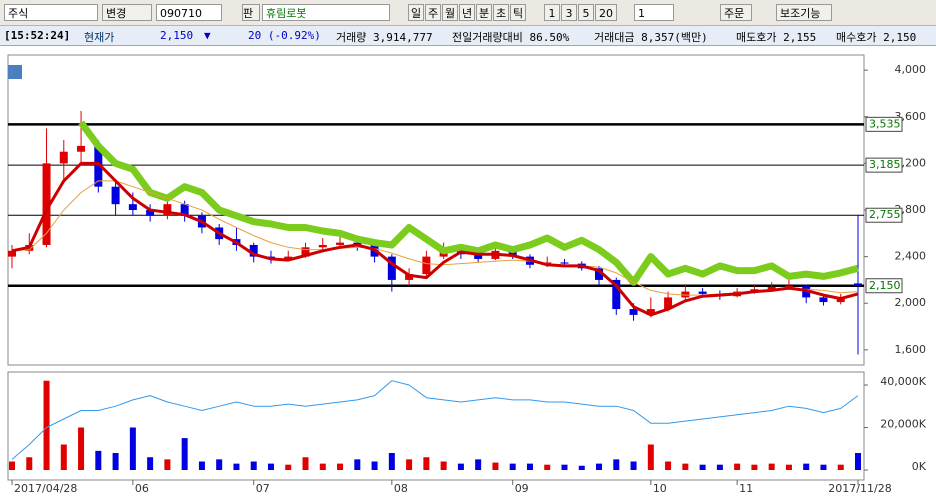  Describe the element at coordinates (435, 420) in the screenshot. I see `volume-line` at that location.